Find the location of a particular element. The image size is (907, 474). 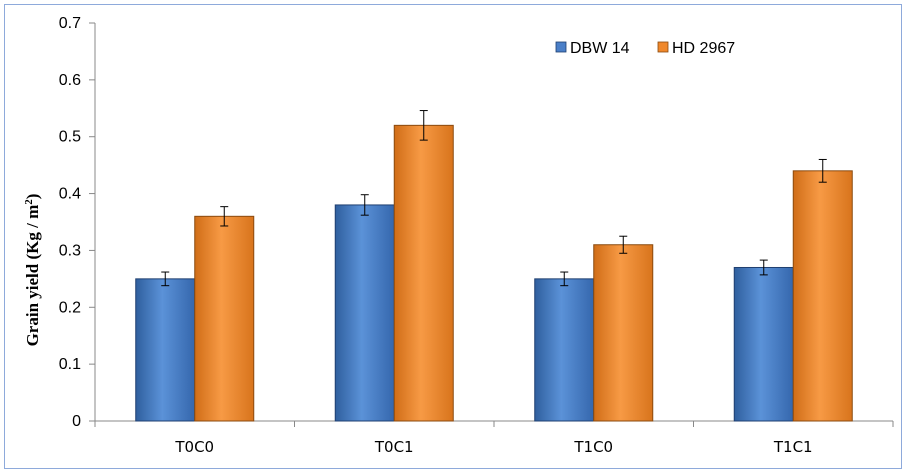

bar-t0c0-dbw14 is located at coordinates (165, 350).